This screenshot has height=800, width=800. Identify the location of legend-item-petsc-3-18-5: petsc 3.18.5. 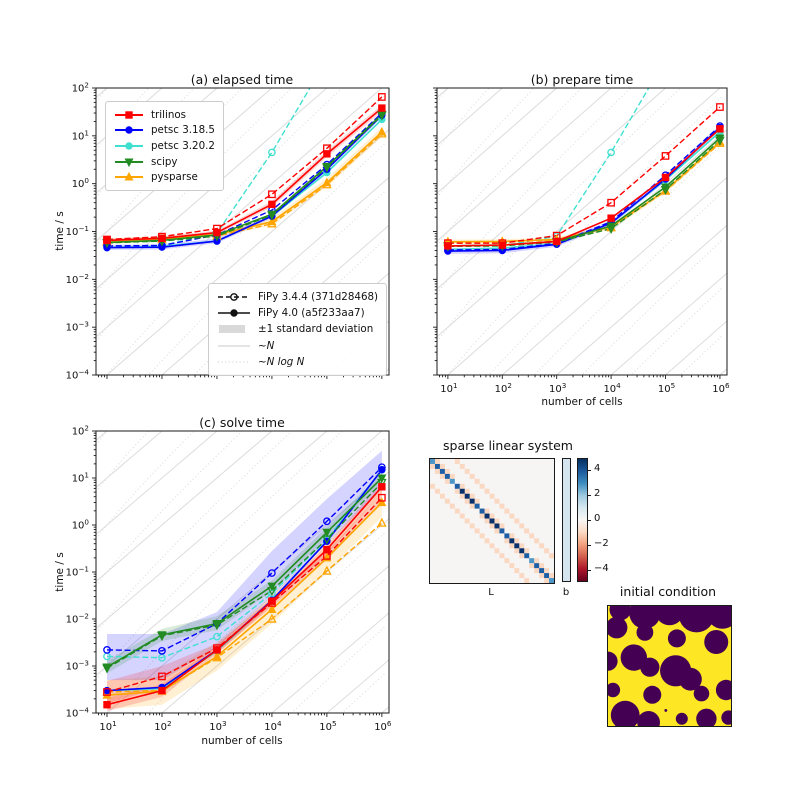
(164, 131).